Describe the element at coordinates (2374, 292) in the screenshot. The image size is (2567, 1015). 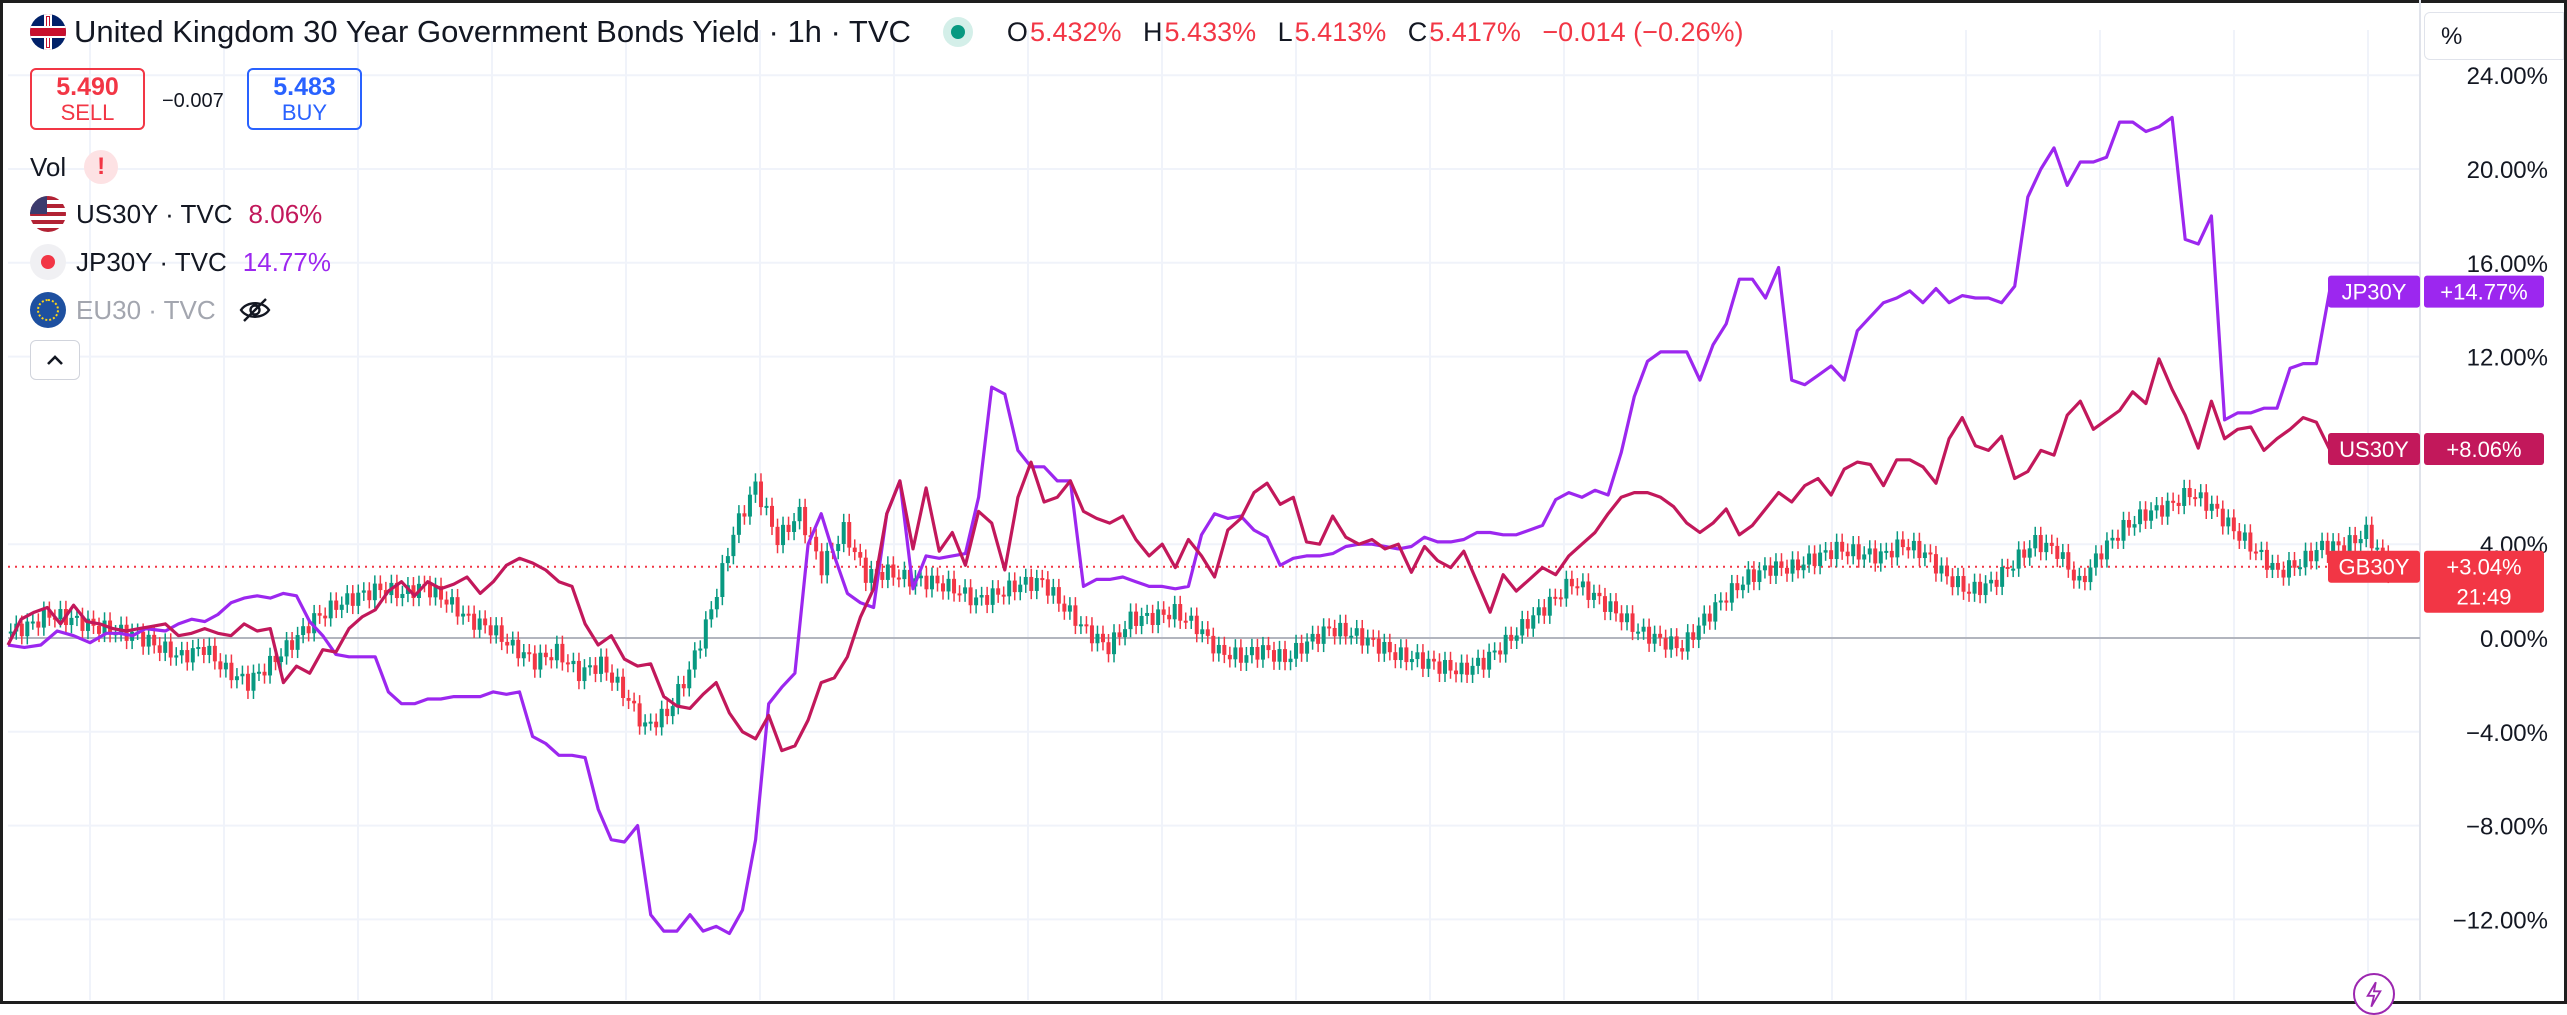
I see `price-label-symbol: JP30Y` at that location.